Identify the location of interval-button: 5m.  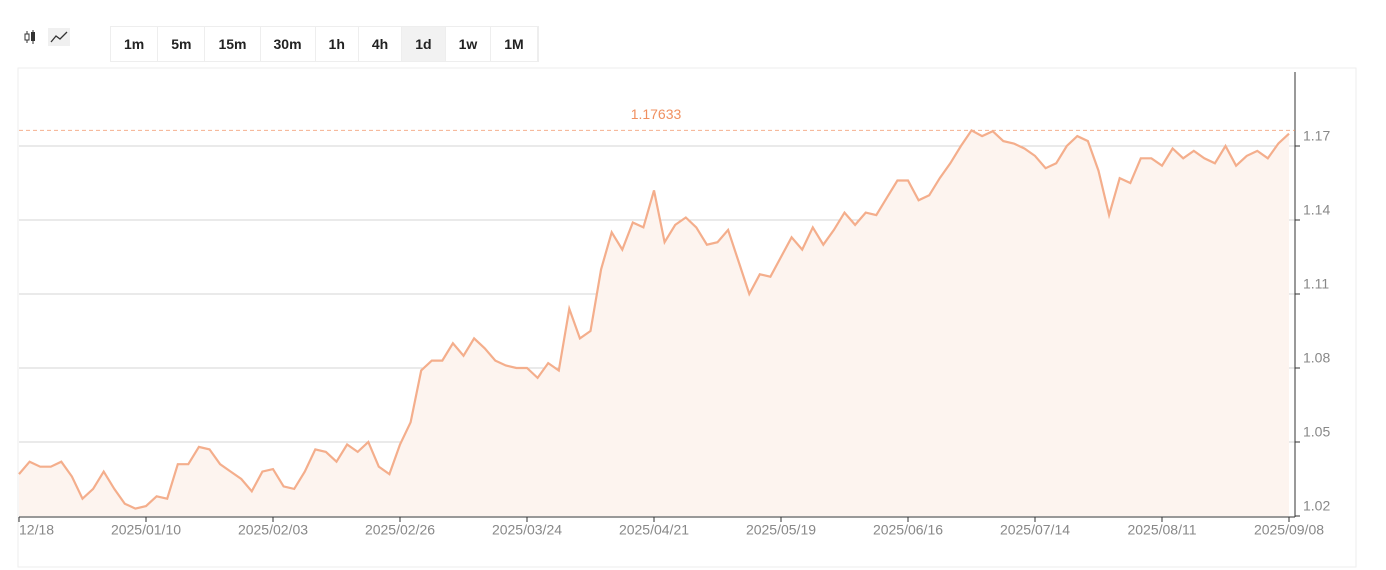
(182, 44).